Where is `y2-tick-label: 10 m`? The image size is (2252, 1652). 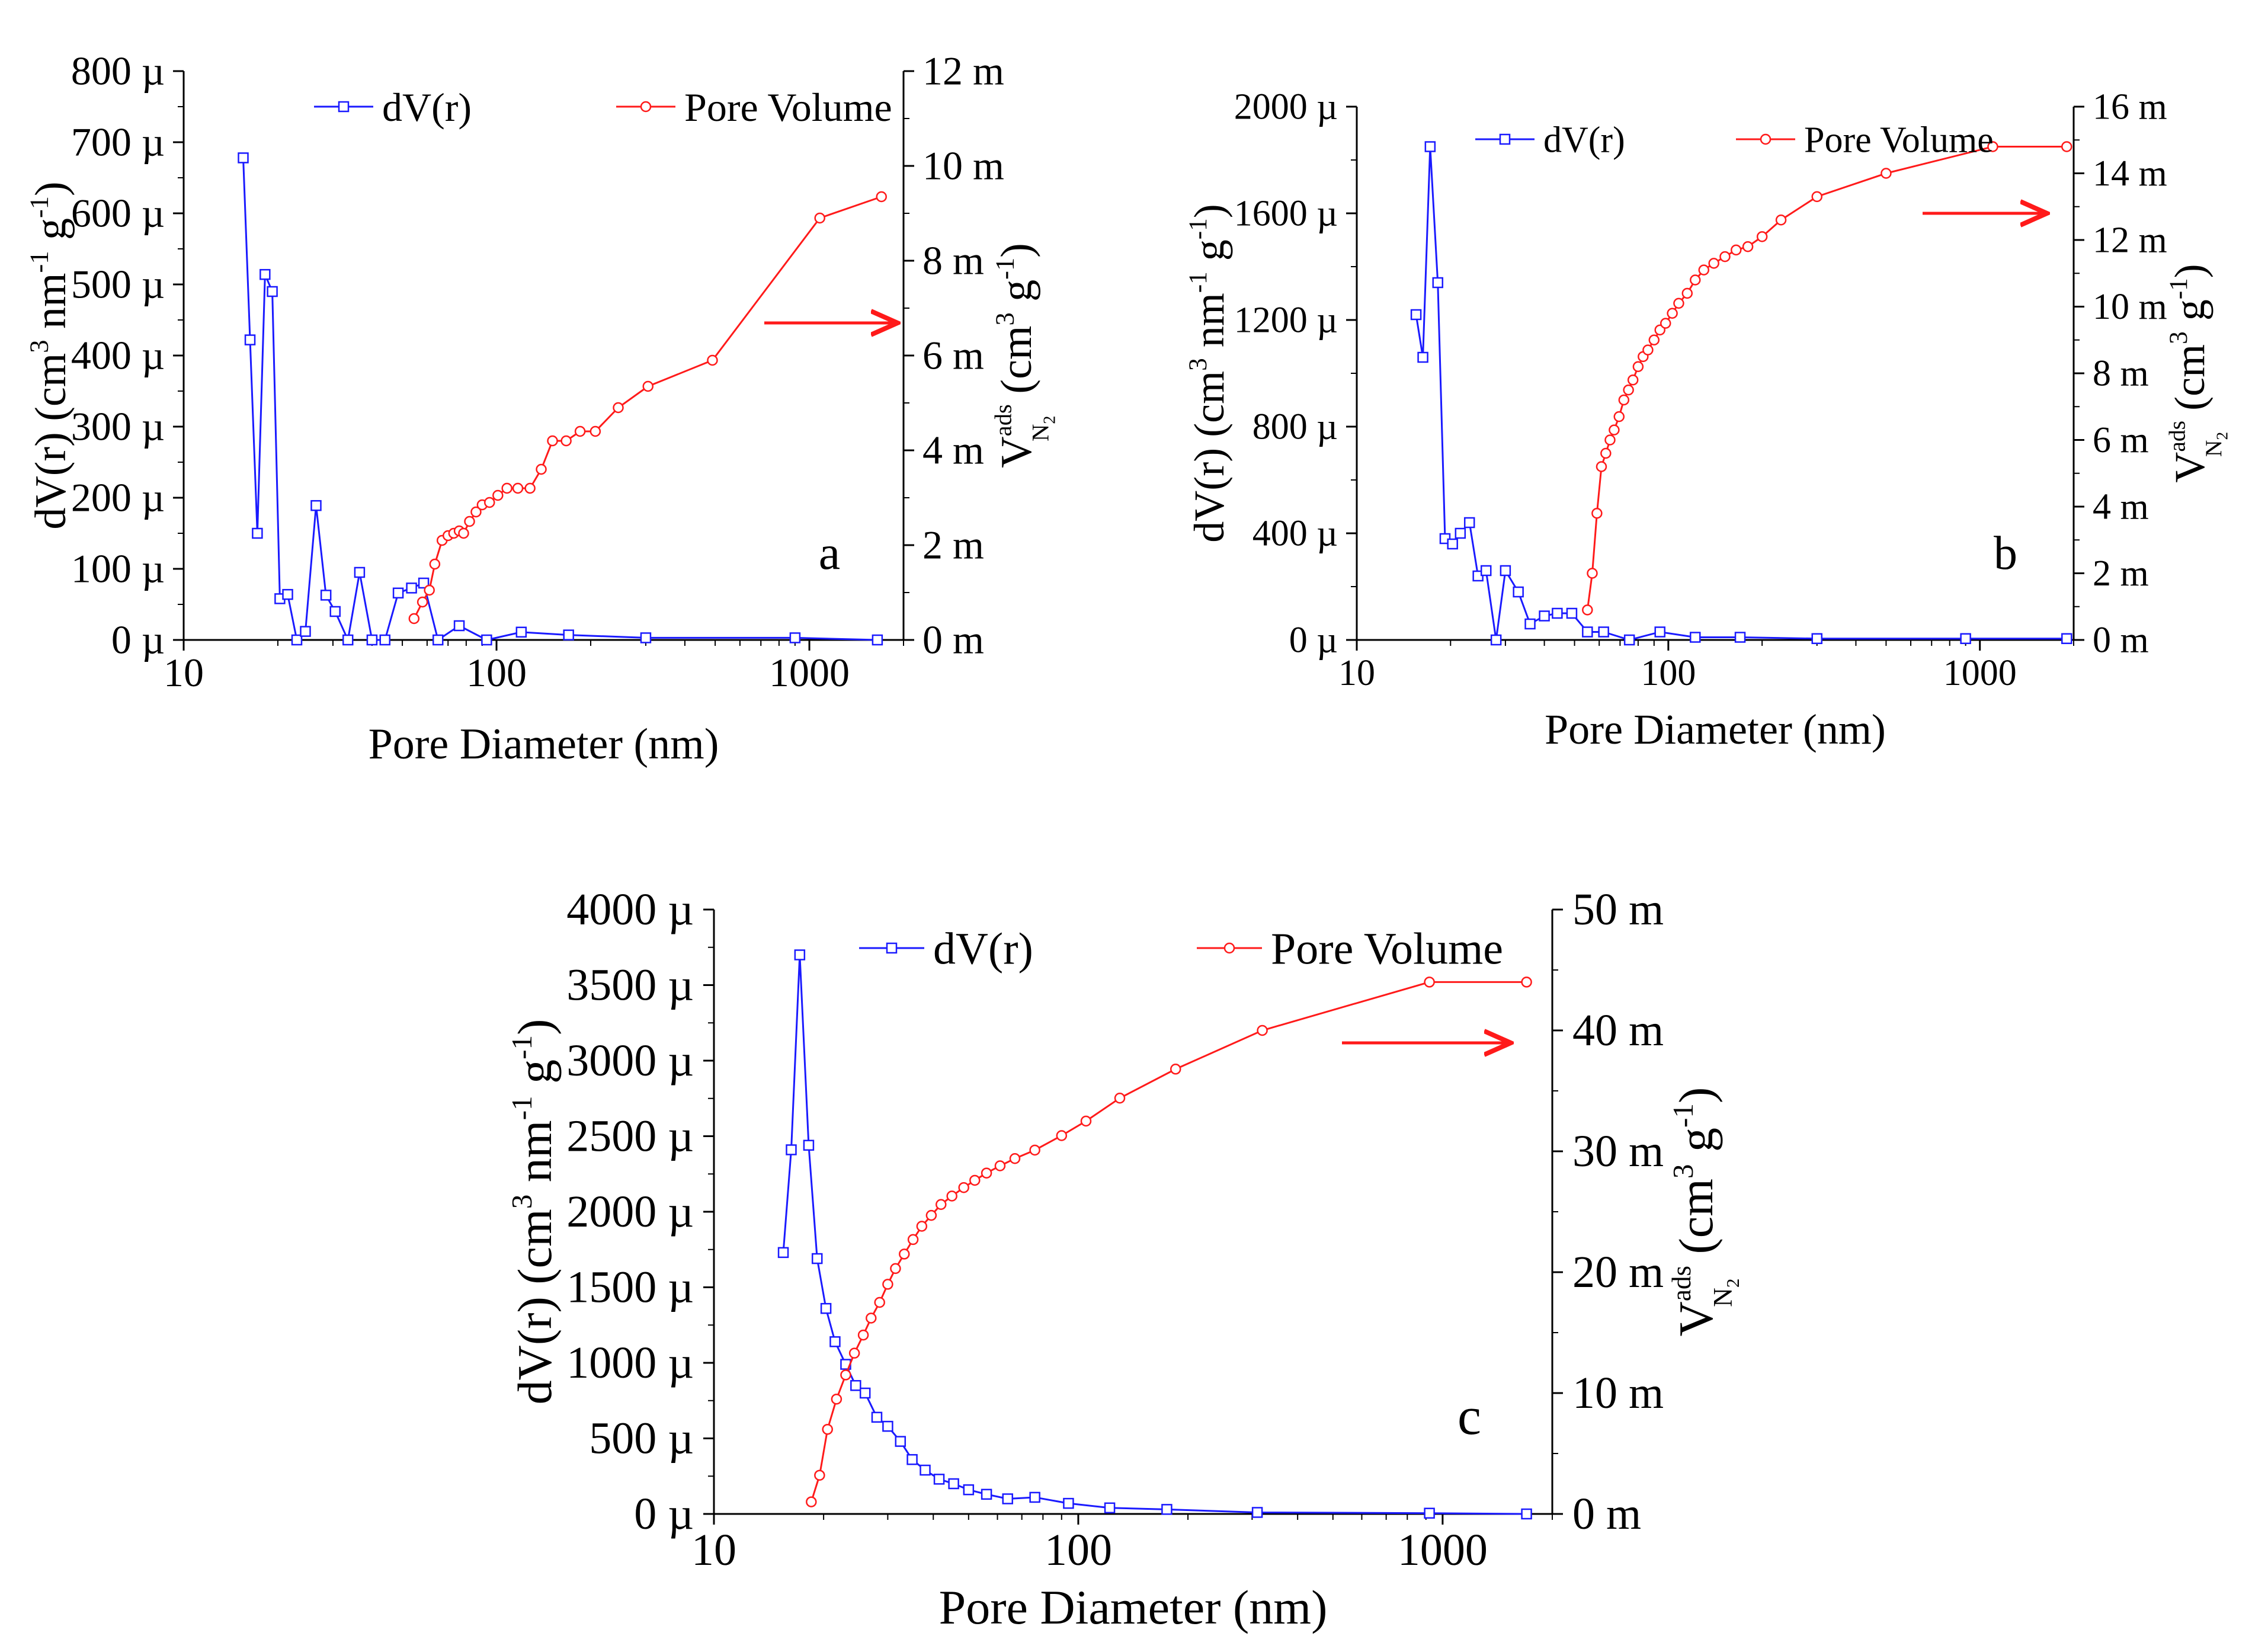
y2-tick-label: 10 m is located at coordinates (963, 165).